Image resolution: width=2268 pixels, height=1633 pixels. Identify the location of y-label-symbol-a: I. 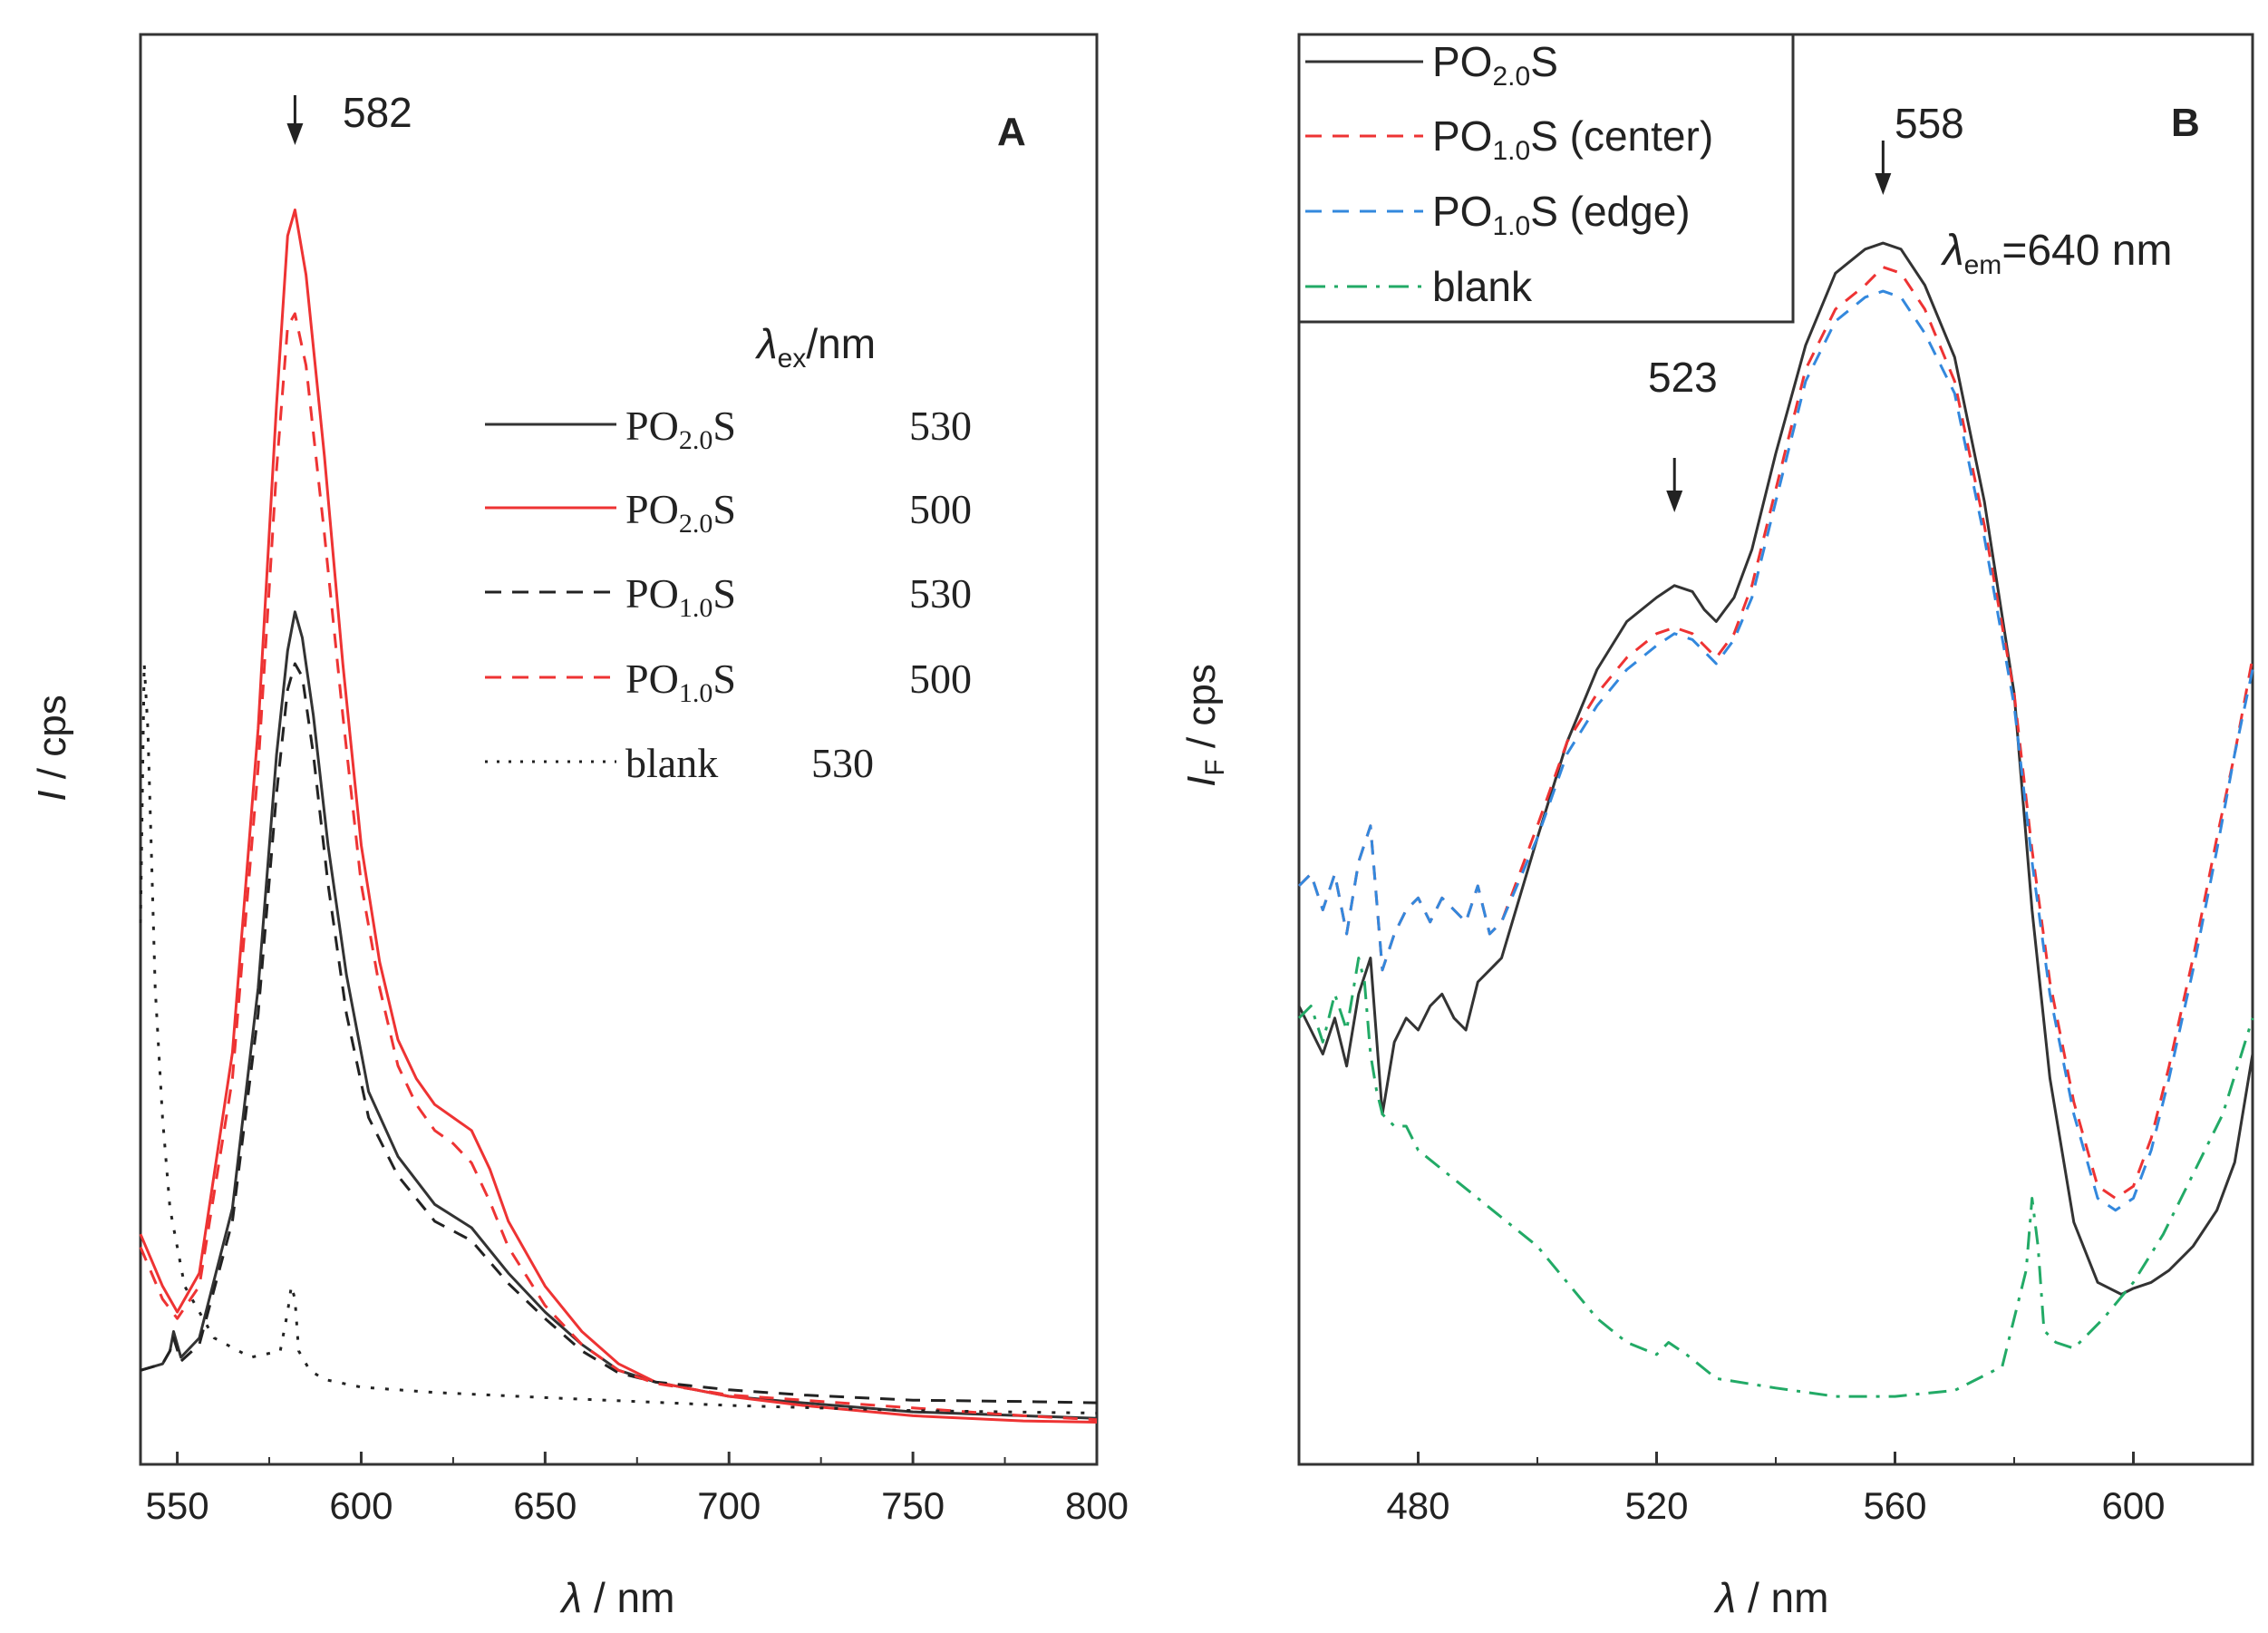
(52, 795).